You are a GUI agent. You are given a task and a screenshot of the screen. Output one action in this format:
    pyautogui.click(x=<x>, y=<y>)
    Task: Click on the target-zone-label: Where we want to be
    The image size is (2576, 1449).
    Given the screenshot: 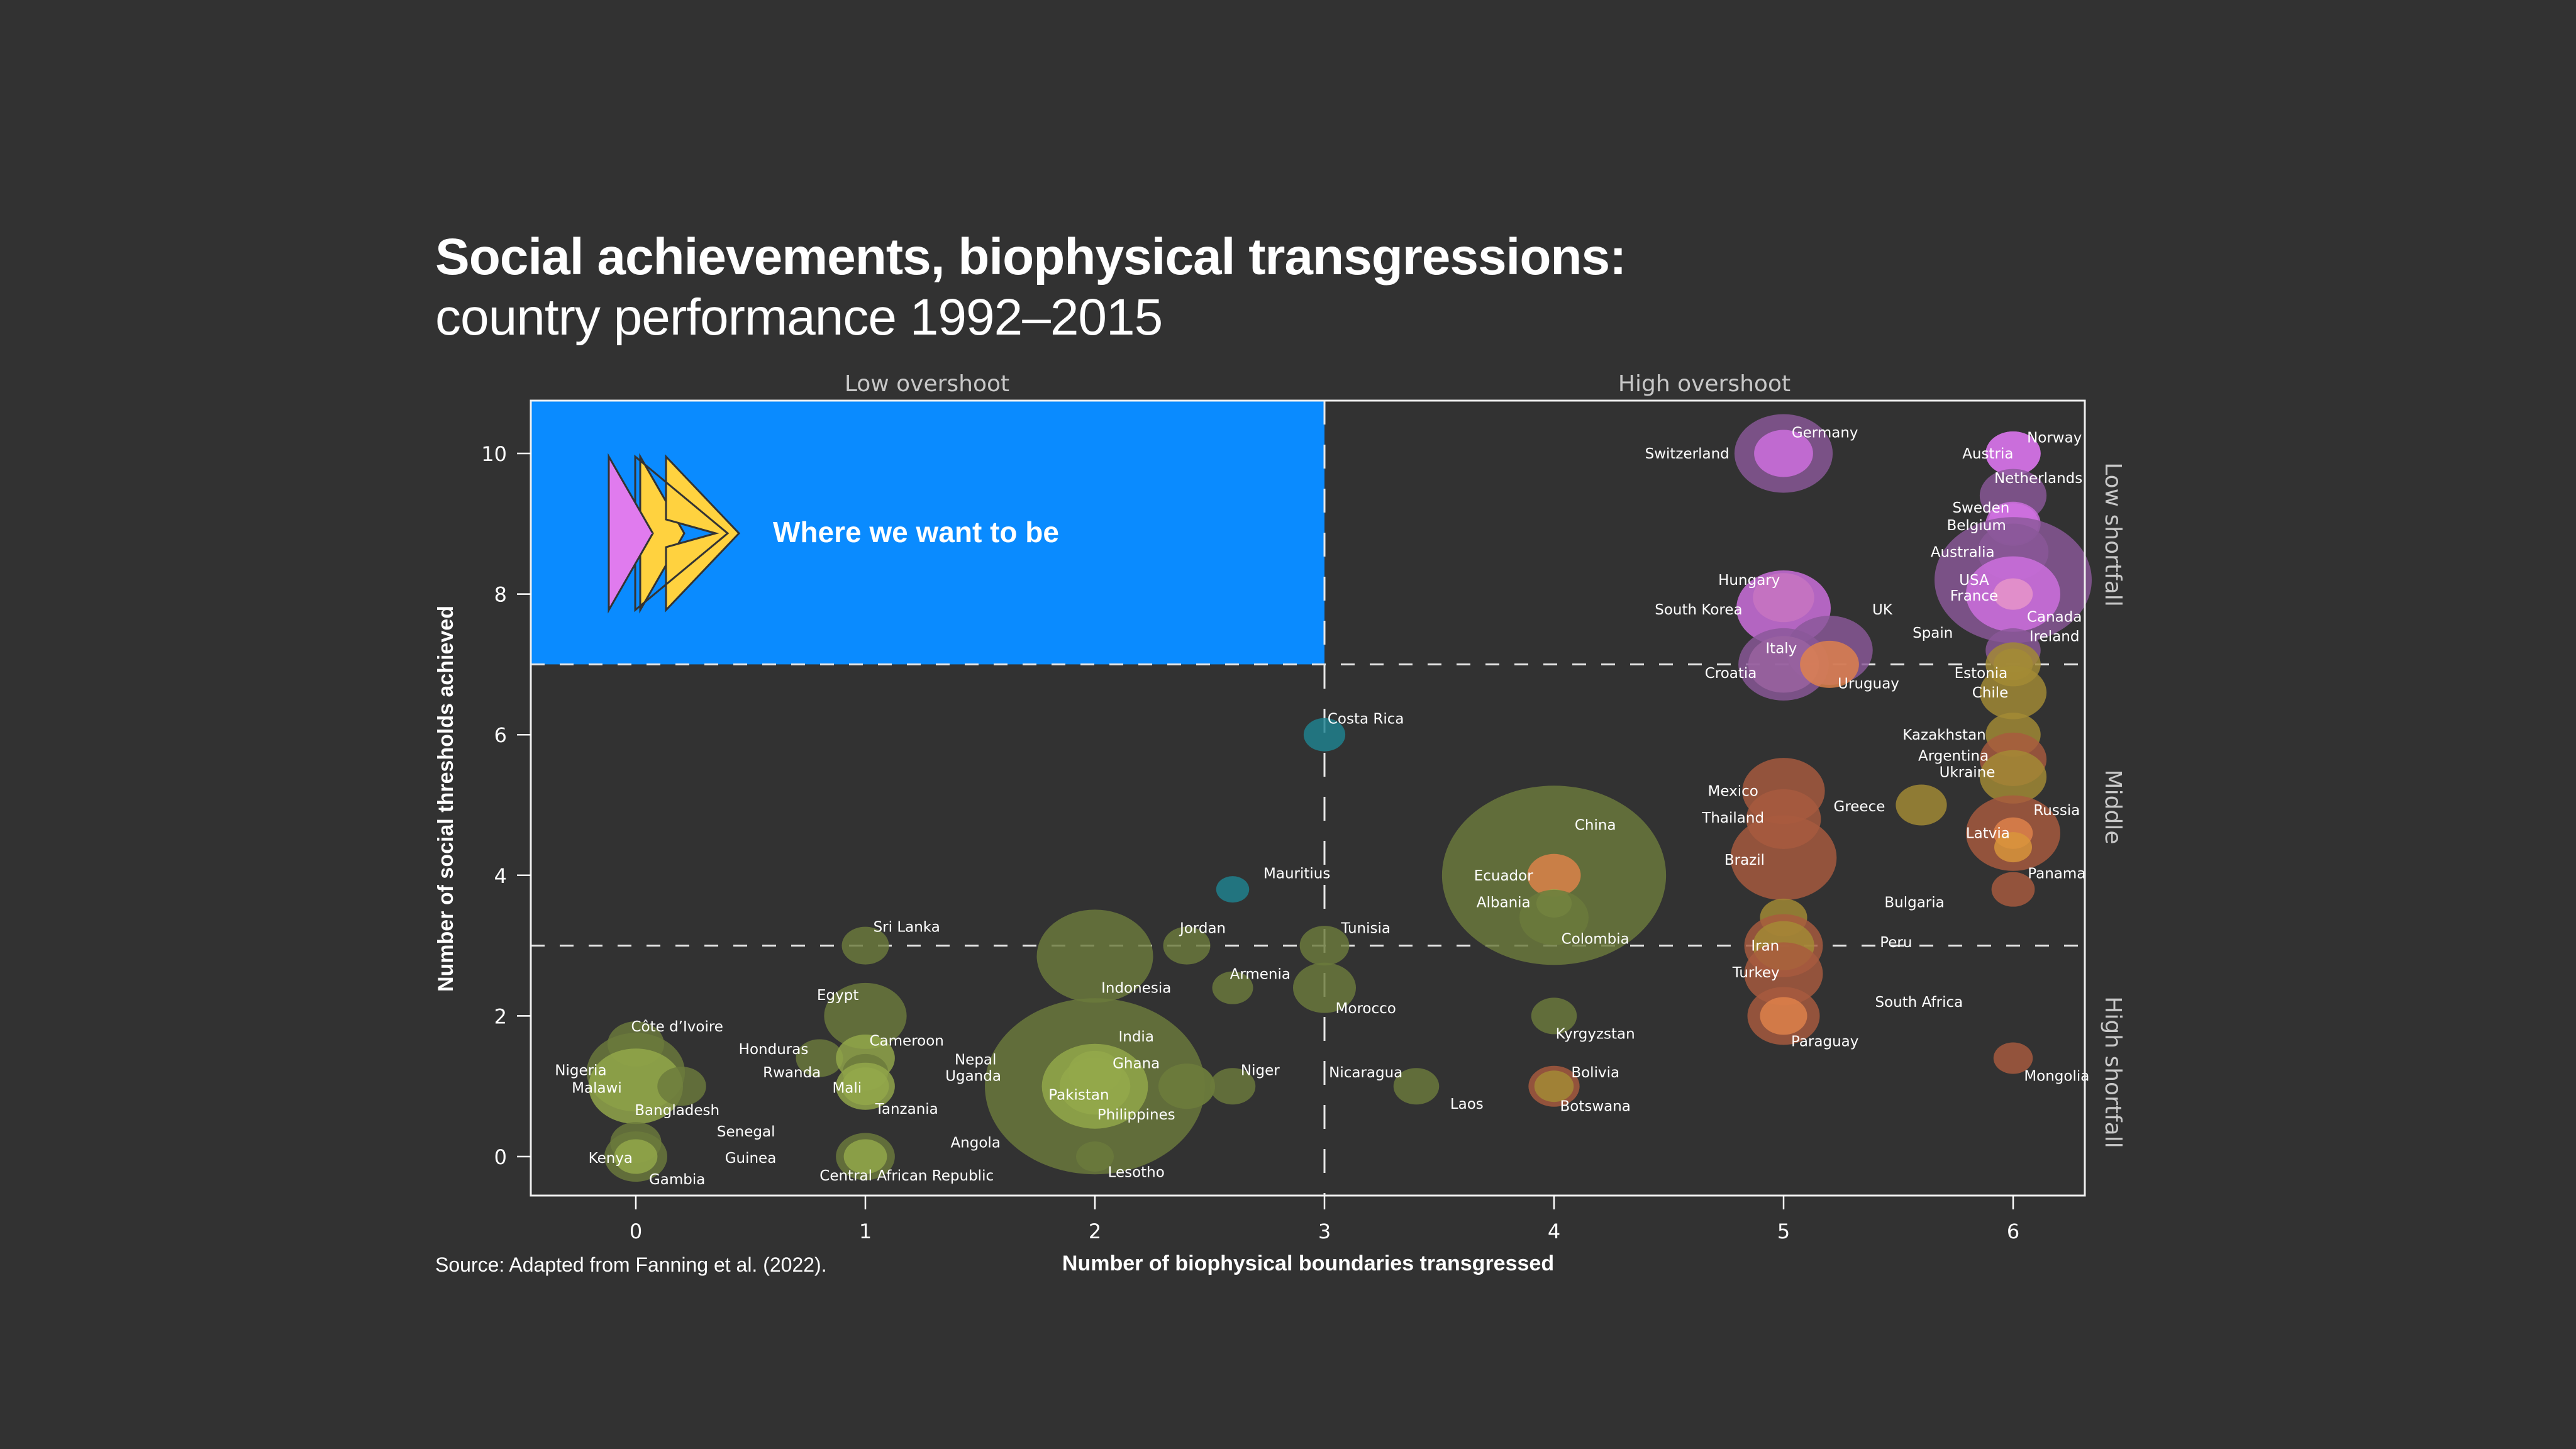 What is the action you would take?
    pyautogui.click(x=916, y=532)
    